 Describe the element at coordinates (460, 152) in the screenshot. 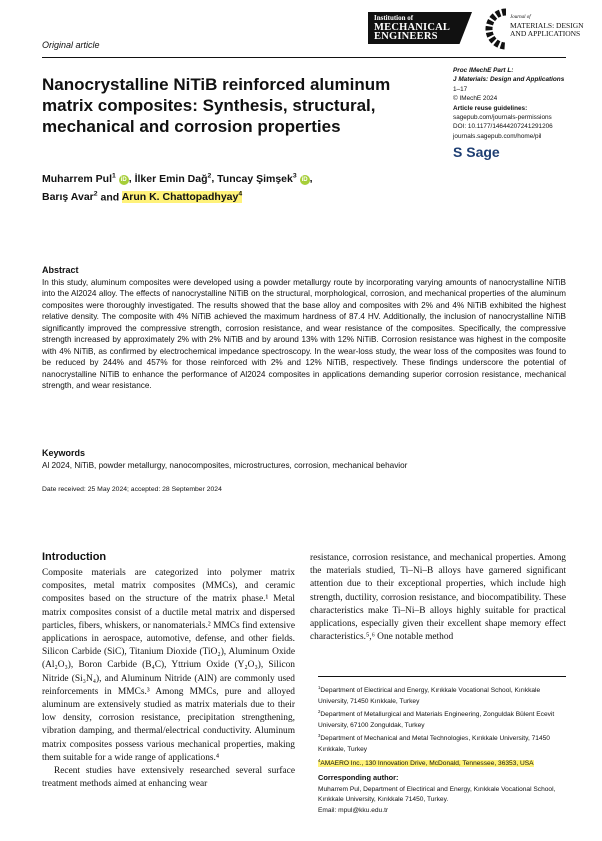

I see `sage-s-icon: S` at that location.